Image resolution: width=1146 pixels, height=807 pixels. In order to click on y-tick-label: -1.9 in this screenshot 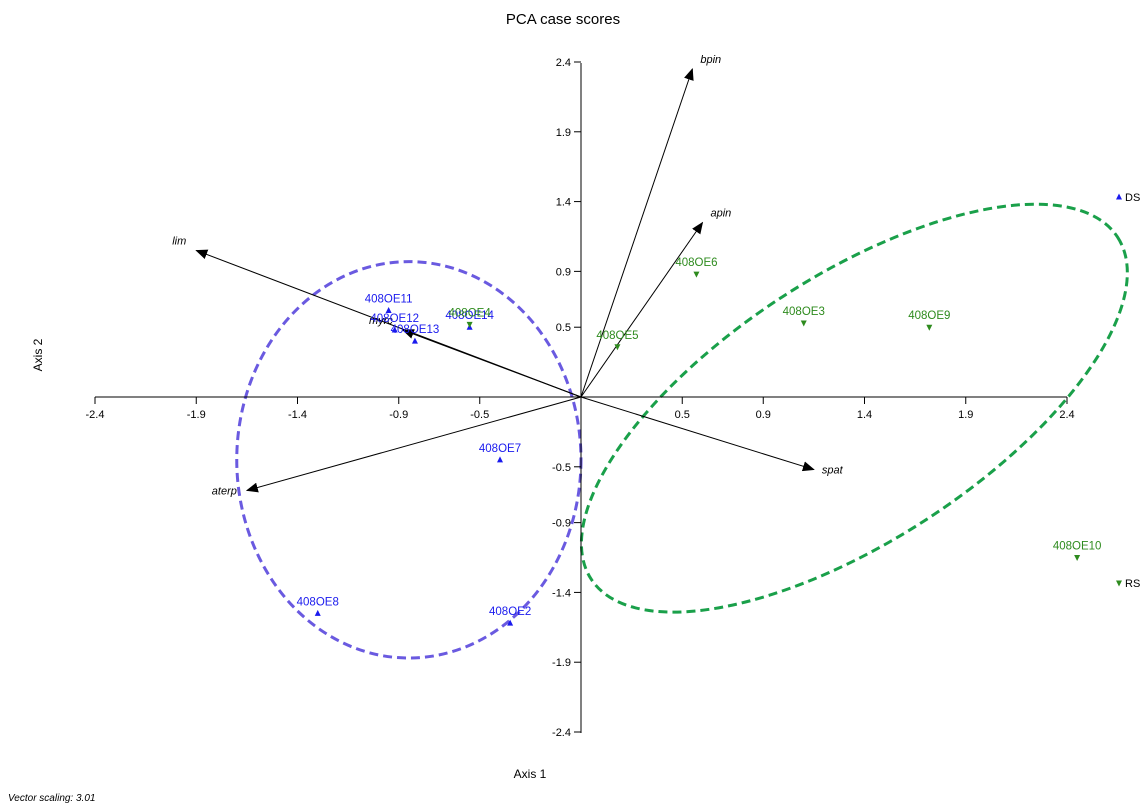, I will do `click(561, 663)`.